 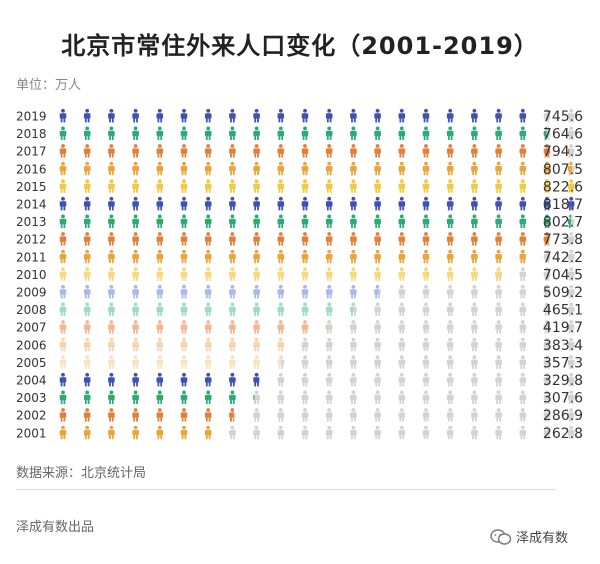 What do you see at coordinates (299, 433) in the screenshot?
I see `row-2001: 2001 262.8` at bounding box center [299, 433].